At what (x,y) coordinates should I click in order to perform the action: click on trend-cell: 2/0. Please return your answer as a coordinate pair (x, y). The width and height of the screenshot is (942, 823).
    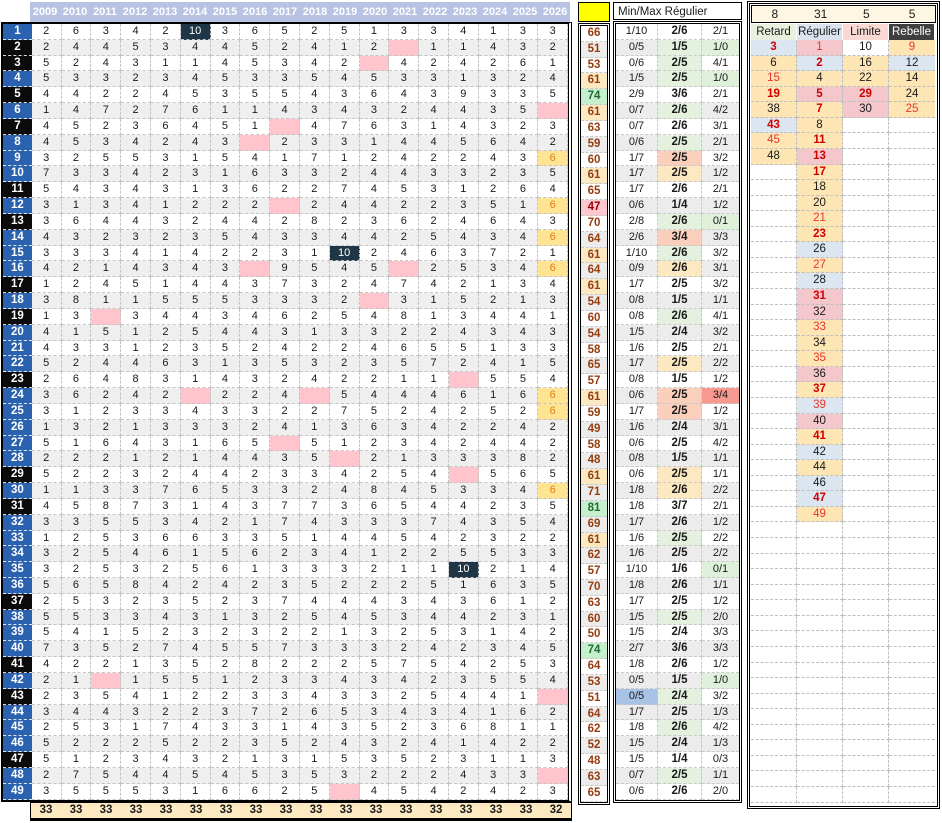
    Looking at the image, I should click on (720, 617).